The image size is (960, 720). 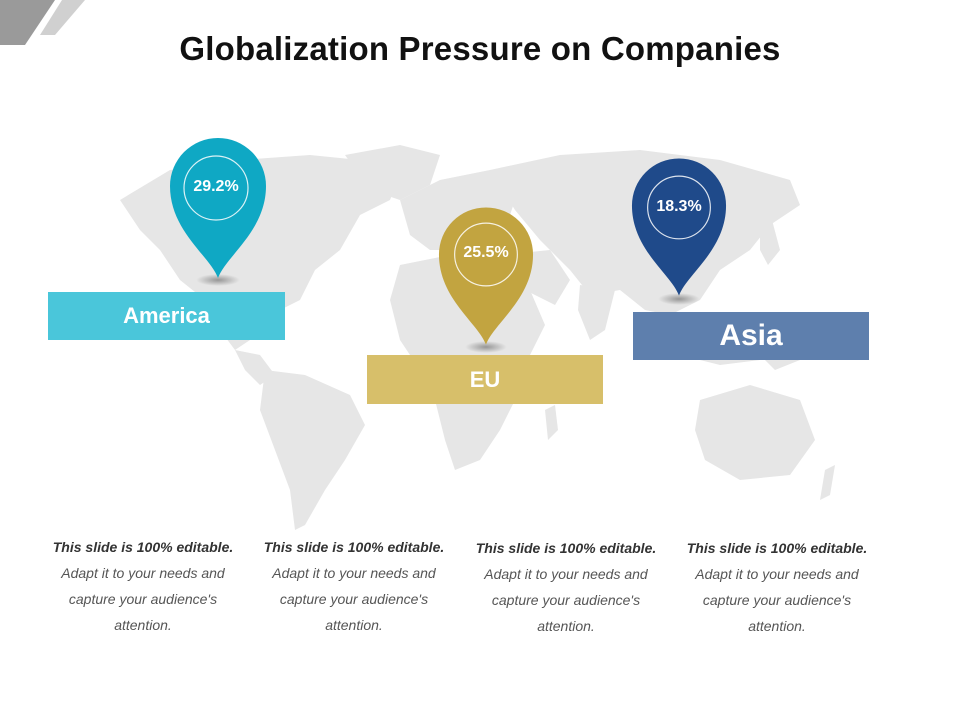 What do you see at coordinates (354, 547) in the screenshot?
I see `description-2-bold: This slide is 100% editable.` at bounding box center [354, 547].